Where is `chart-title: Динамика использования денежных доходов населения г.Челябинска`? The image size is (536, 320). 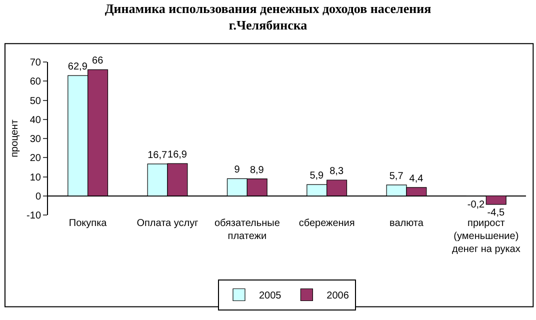 chart-title: Динамика использования денежных доходов населения г.Челябинска is located at coordinates (268, 16).